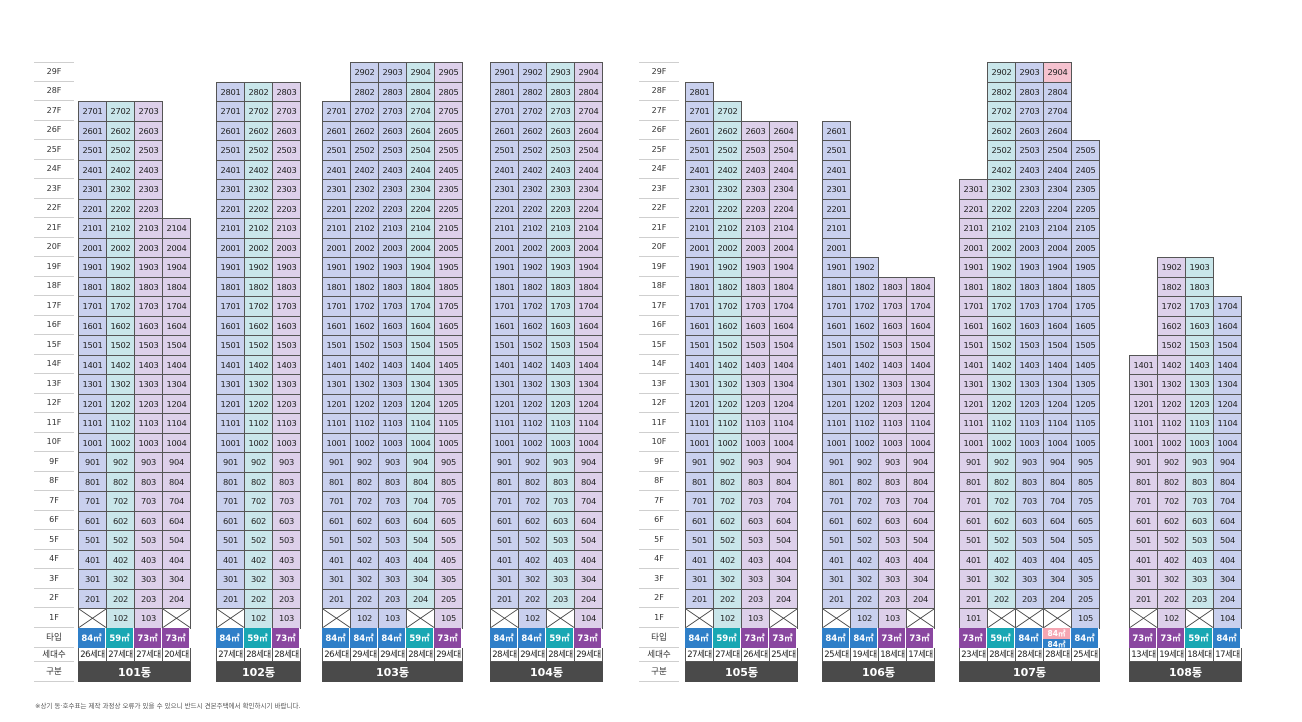 The height and width of the screenshot is (722, 1302). Describe the element at coordinates (448, 91) in the screenshot. I see `unit-cell: 2805` at that location.